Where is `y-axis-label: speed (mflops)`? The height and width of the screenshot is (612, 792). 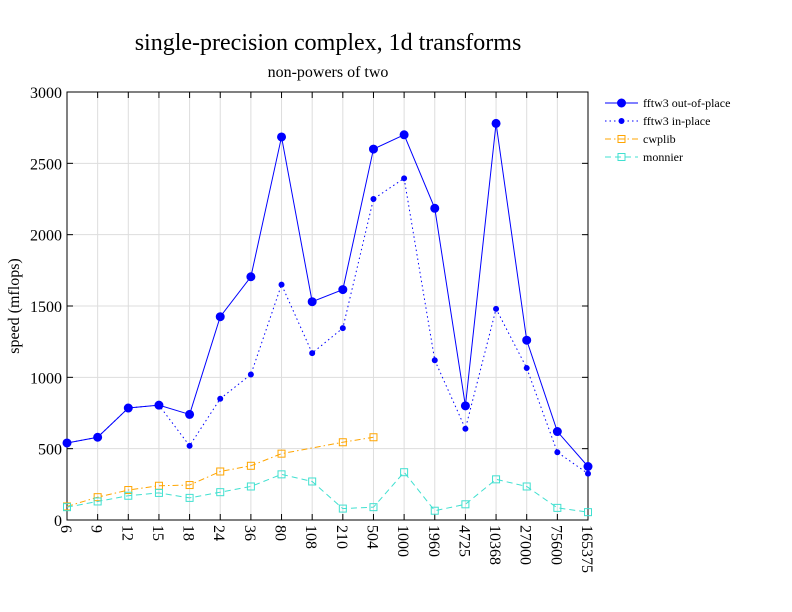 y-axis-label: speed (mflops) is located at coordinates (14, 306).